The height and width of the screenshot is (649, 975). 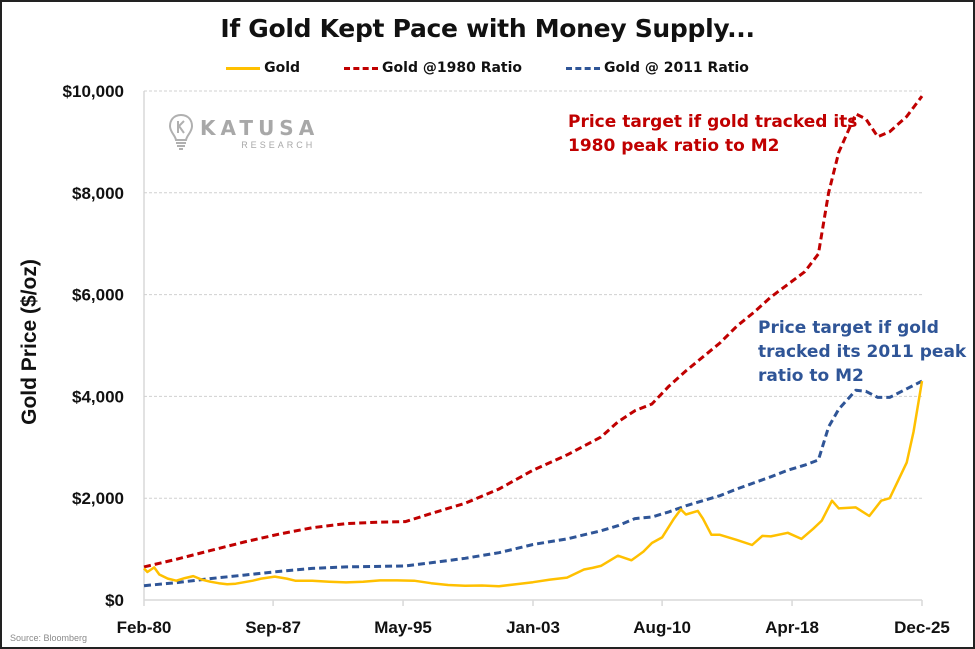 What do you see at coordinates (278, 145) in the screenshot?
I see `logo-sub: RESEARCH` at bounding box center [278, 145].